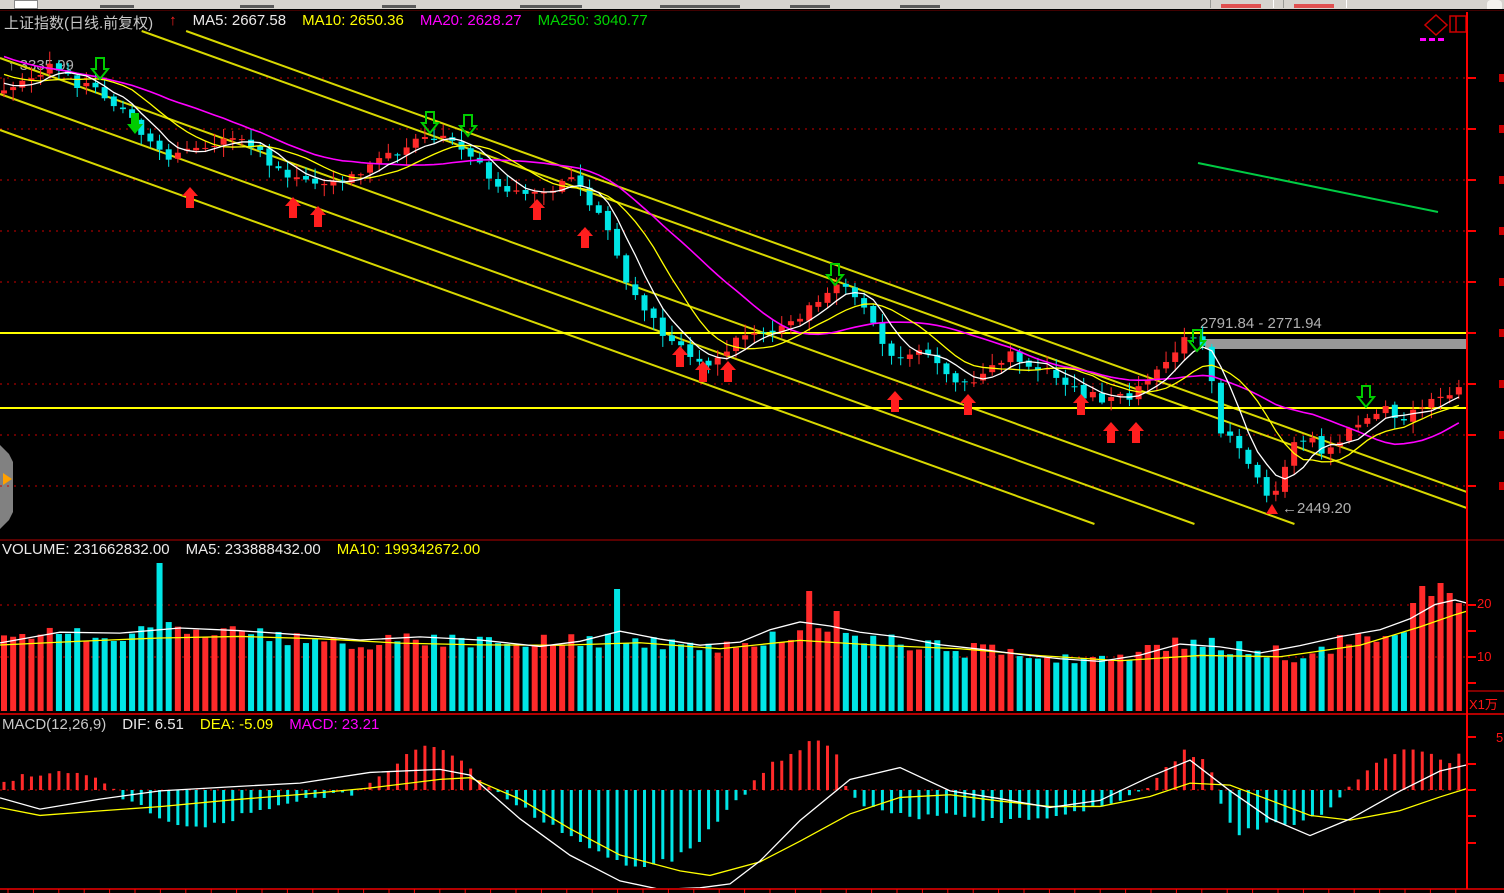  I want to click on symbol-title: 上证指数(日线.前复权), so click(79, 23).